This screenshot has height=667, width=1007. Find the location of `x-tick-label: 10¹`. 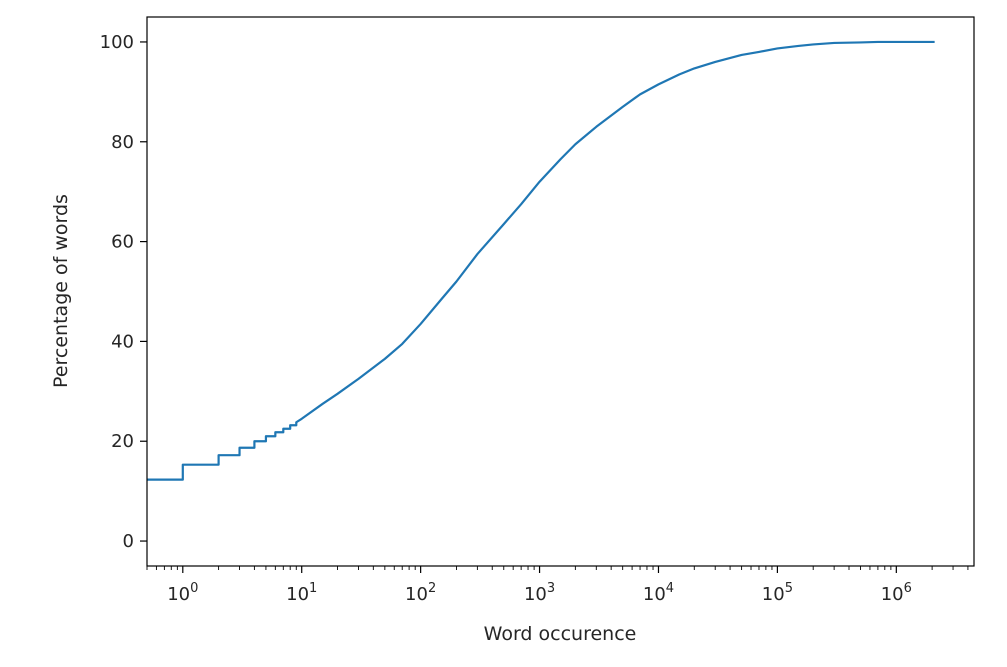

x-tick-label: 10¹ is located at coordinates (301, 593).